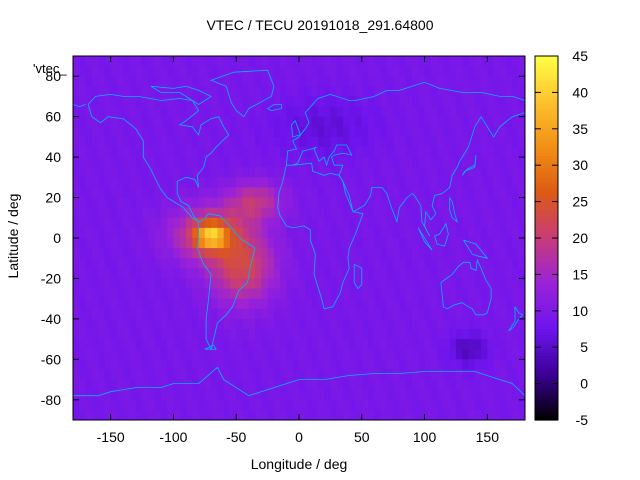 Image resolution: width=640 pixels, height=480 pixels. Describe the element at coordinates (580, 56) in the screenshot. I see `colorbar-tick-label: 45` at that location.